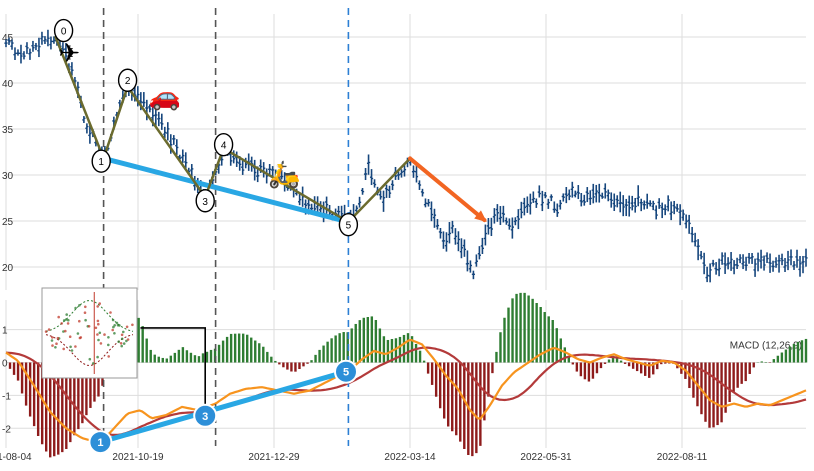  Describe the element at coordinates (546, 457) in the screenshot. I see `x-tick-label: 2022-05-31` at that location.